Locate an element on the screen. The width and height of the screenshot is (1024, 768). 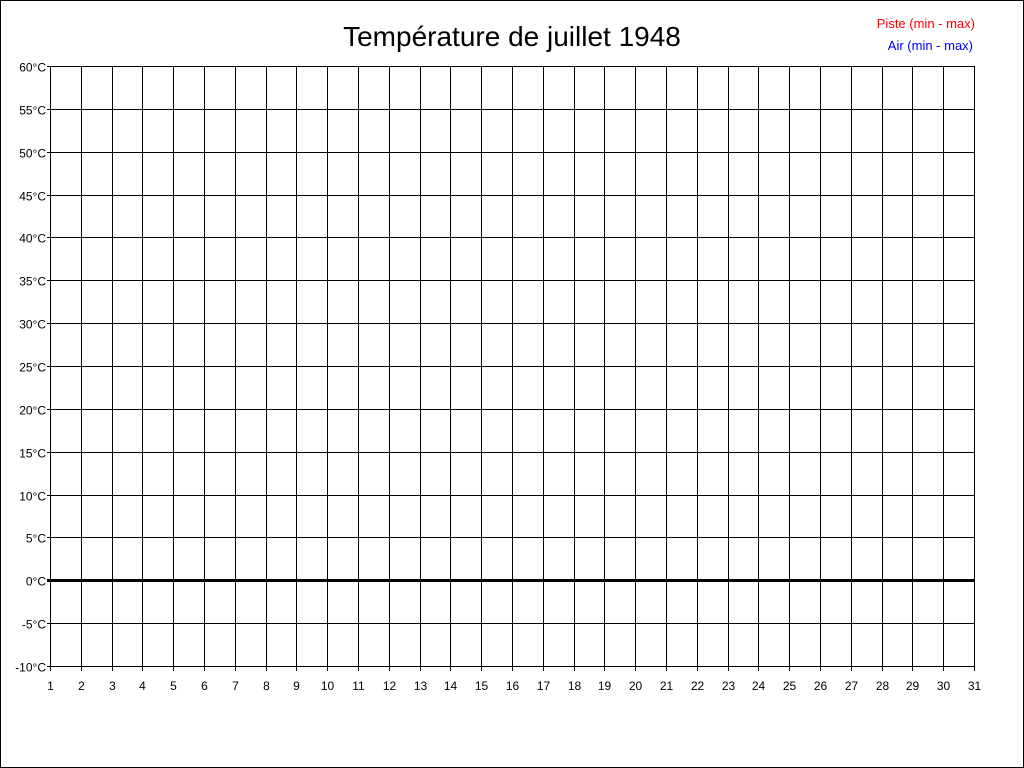
x-tick-label: 8 is located at coordinates (266, 686).